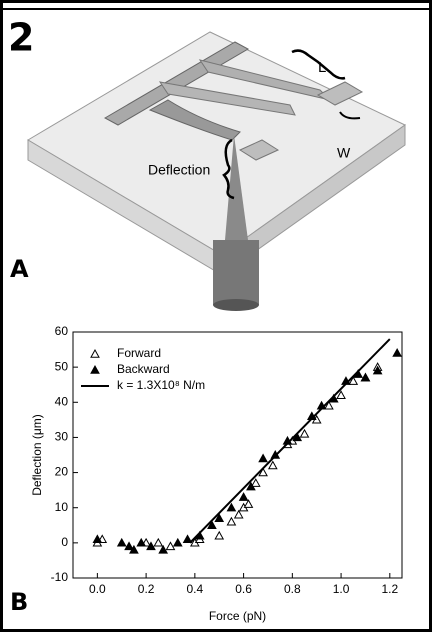  I want to click on y-tick-label: 0, so click(64, 542).